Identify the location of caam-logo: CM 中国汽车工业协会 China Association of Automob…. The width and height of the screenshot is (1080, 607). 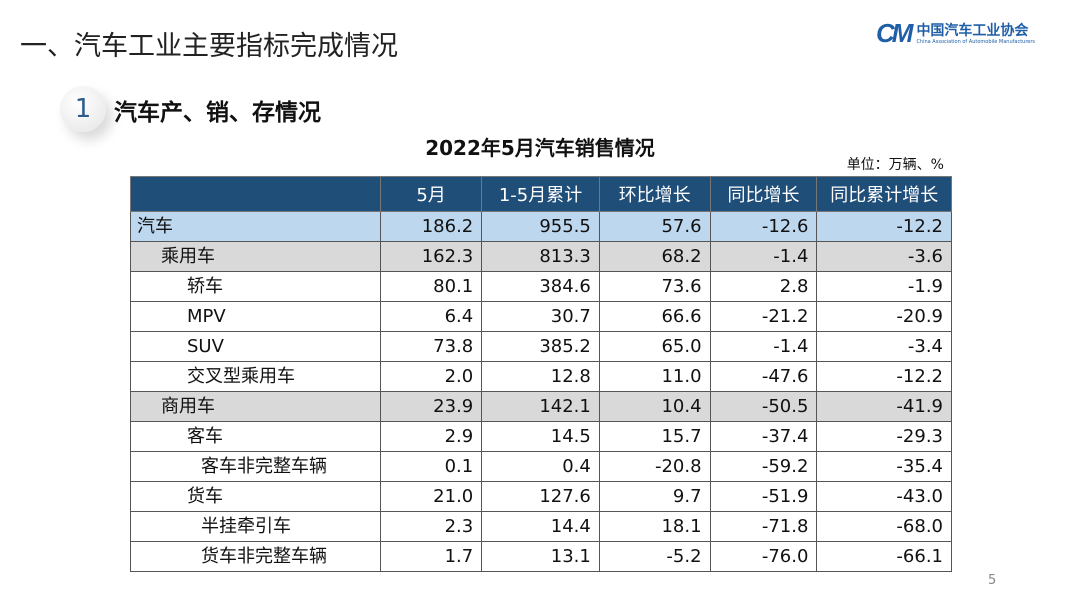
(955, 33).